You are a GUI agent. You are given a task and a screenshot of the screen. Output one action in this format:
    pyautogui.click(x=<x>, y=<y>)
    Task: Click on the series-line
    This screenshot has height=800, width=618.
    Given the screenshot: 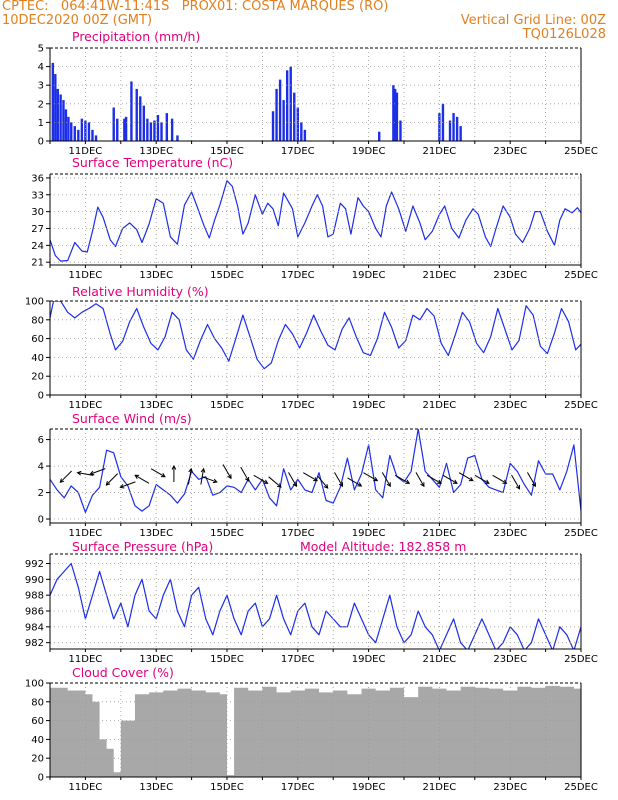 What is the action you would take?
    pyautogui.click(x=315, y=221)
    